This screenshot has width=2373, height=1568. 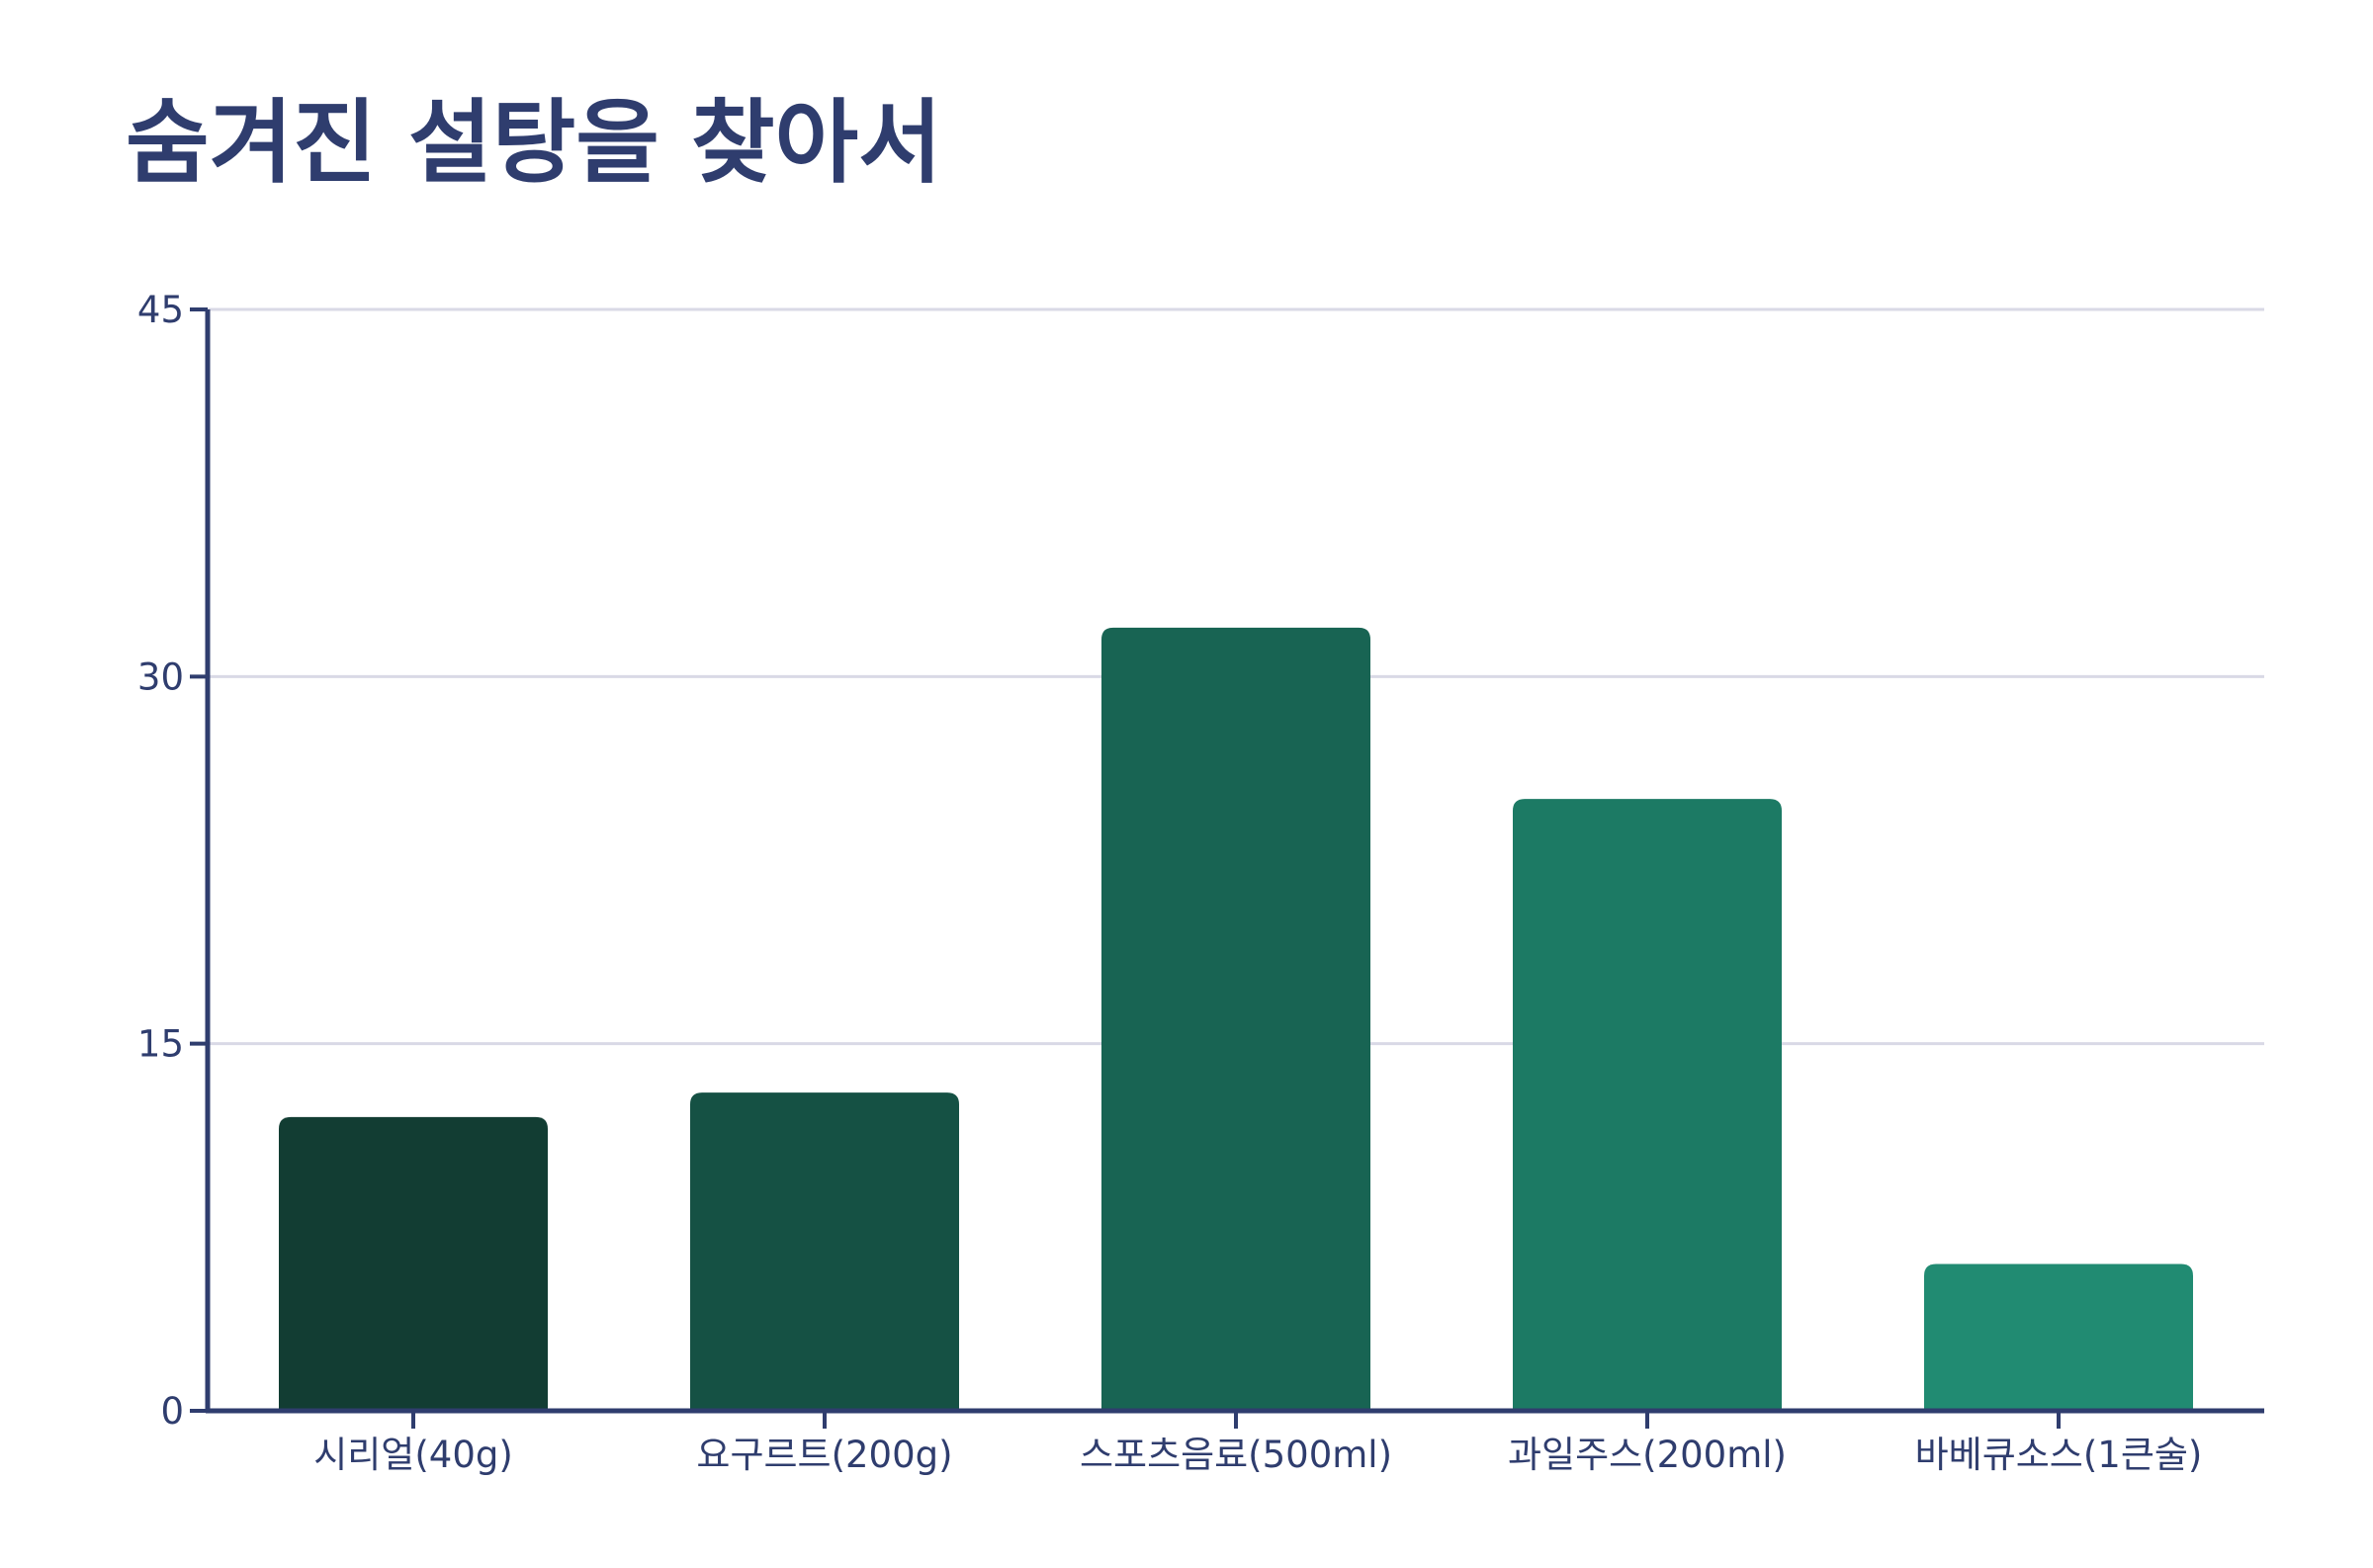 I want to click on y-tick-label: 45, so click(x=160, y=310).